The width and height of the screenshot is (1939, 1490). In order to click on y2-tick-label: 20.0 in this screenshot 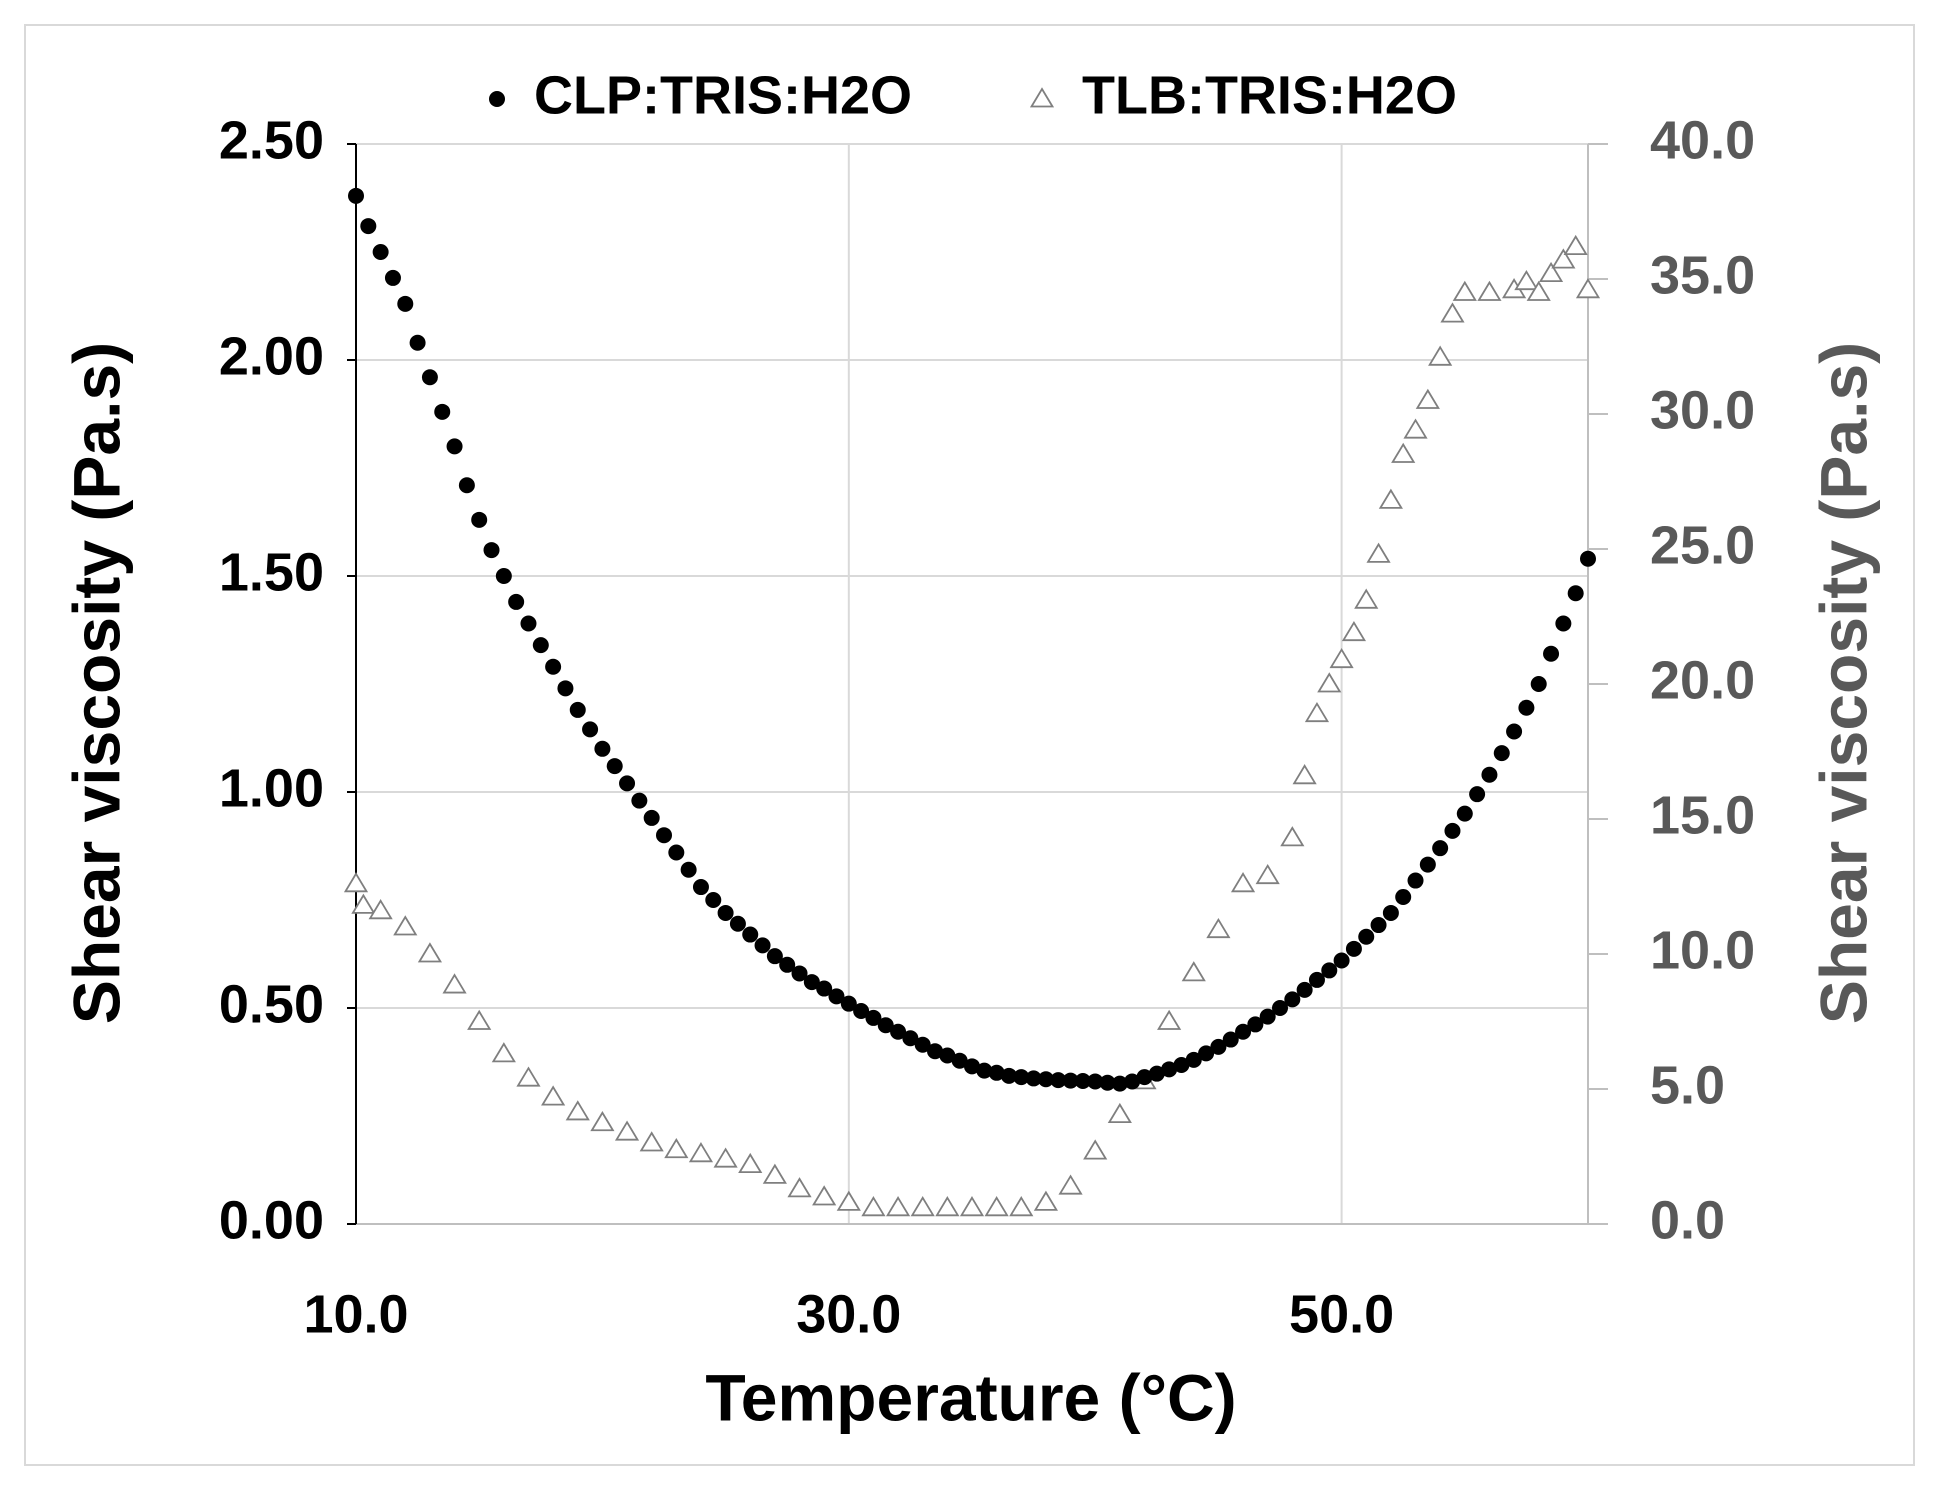, I will do `click(1702, 680)`.